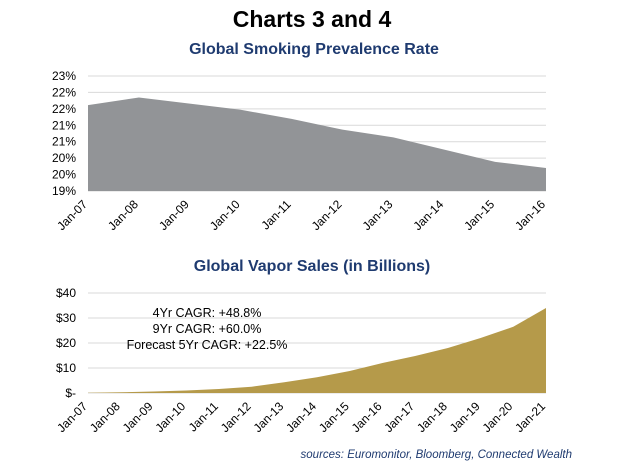 This screenshot has height=475, width=624. I want to click on page-title: Charts 3 and 4, so click(312, 19).